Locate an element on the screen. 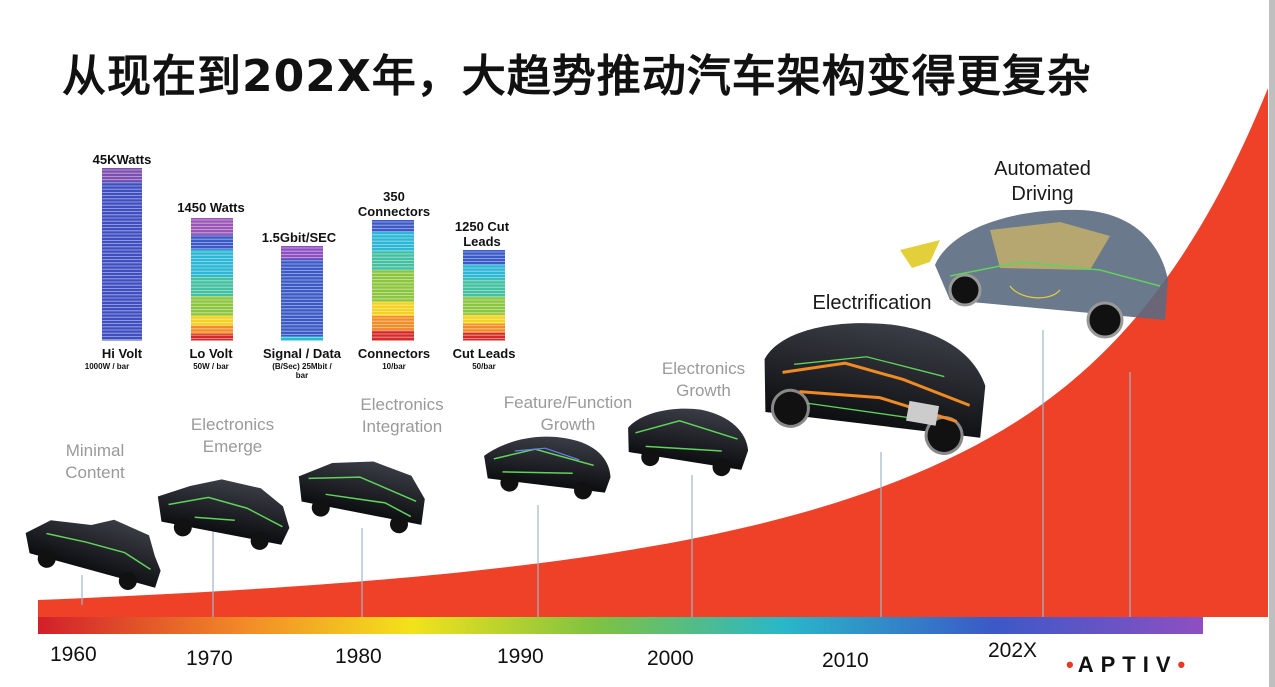  era-electrification: Electrification is located at coordinates (872, 303).